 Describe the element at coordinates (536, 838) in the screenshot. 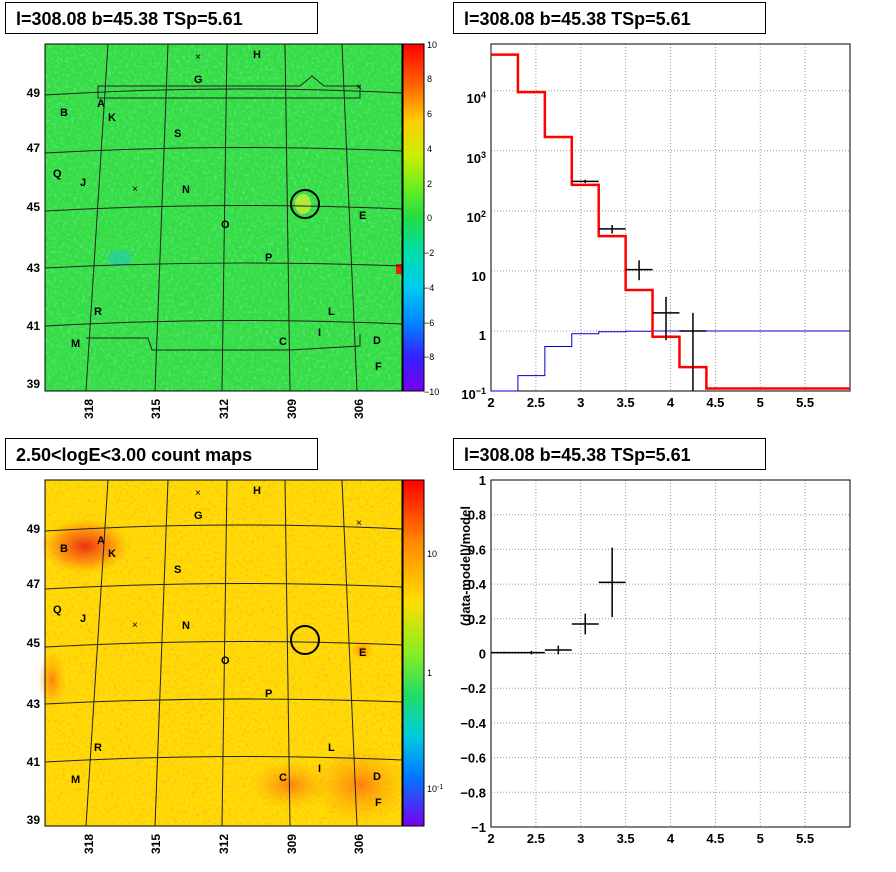

I see `br-xtick-2.5: 2.5` at that location.